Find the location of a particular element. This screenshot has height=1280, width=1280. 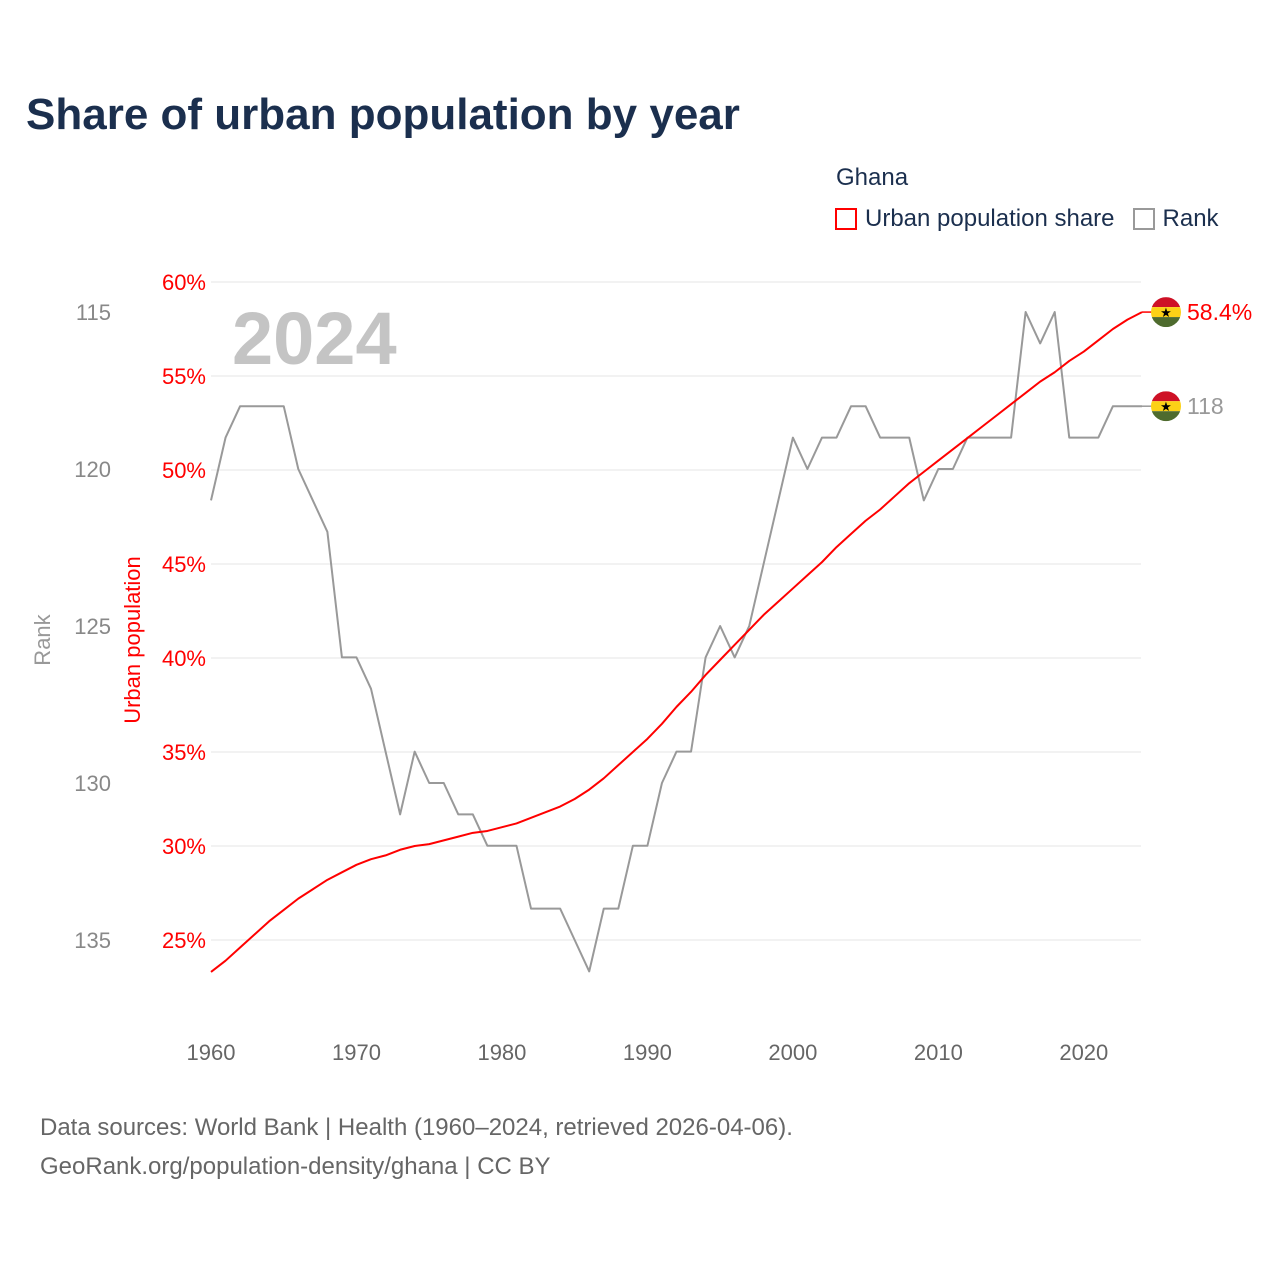

y-axis-title: Urban population is located at coordinates (132, 640).